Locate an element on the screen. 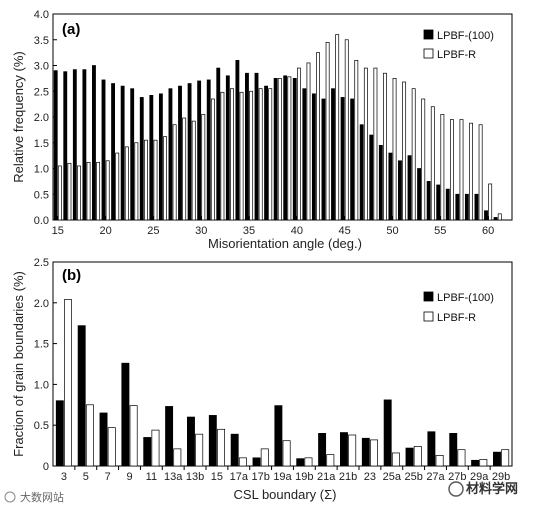 This screenshot has height=511, width=534. panel-b-x-tick-label: 11 is located at coordinates (151, 477).